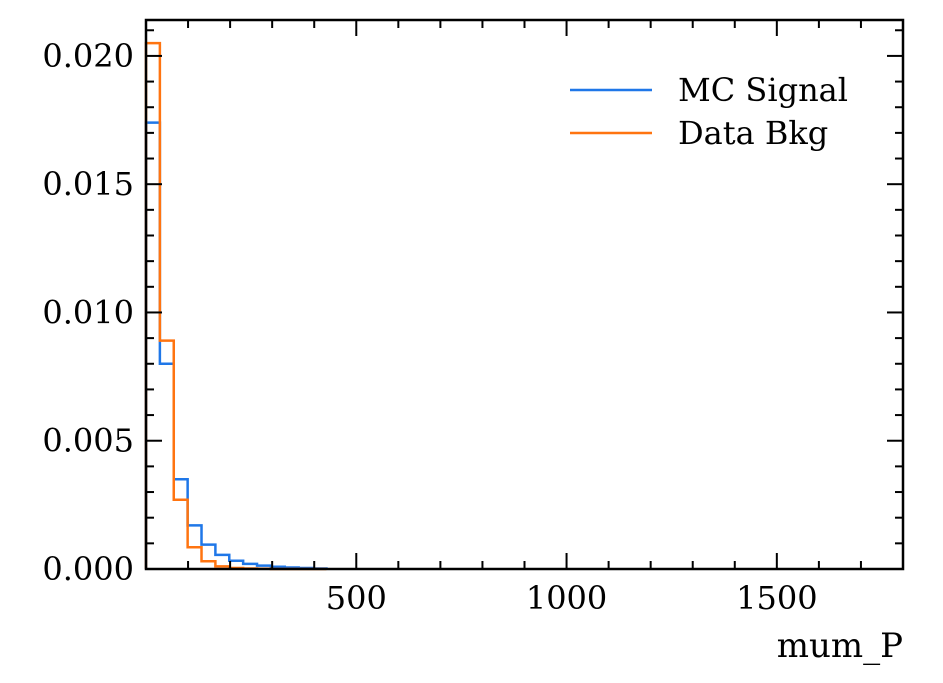 The image size is (943, 683). I want to click on y-tick-label: 0.000, so click(88, 569).